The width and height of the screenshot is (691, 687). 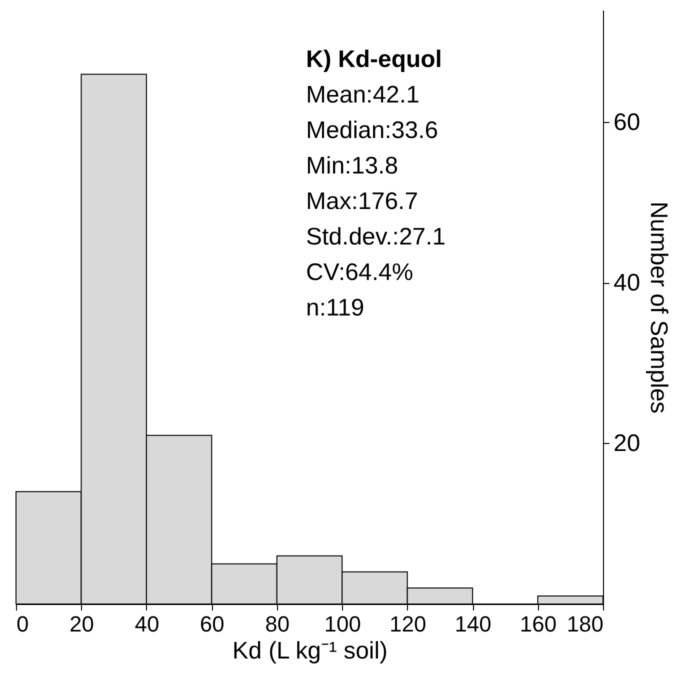 I want to click on x-tick-label: 120, so click(x=407, y=624).